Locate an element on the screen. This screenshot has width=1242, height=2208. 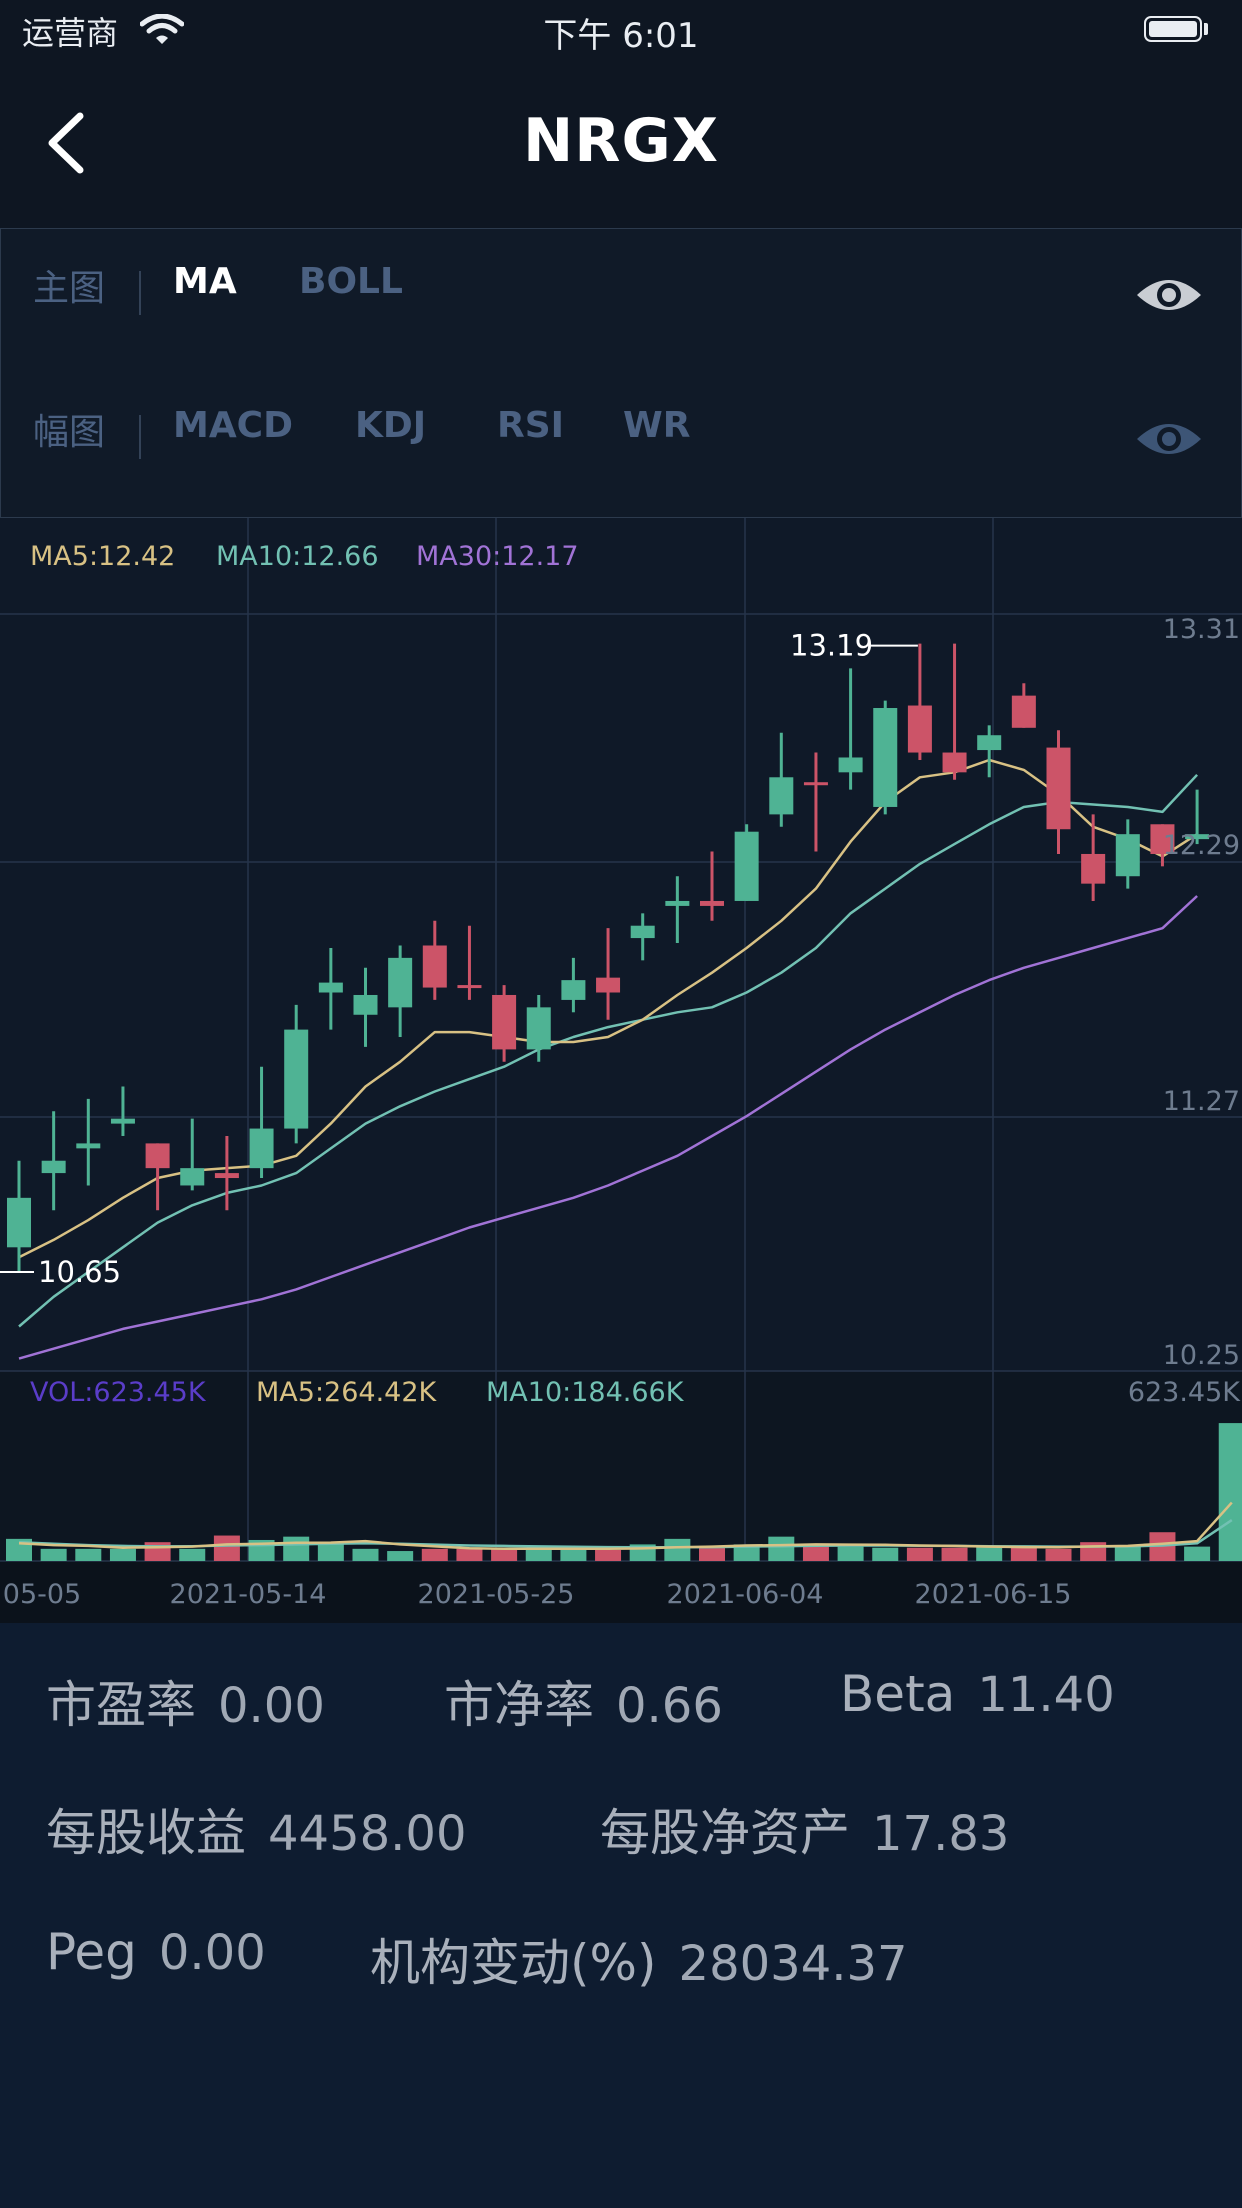
stat-eps: 每股收益 4458.00 is located at coordinates (256, 1829).